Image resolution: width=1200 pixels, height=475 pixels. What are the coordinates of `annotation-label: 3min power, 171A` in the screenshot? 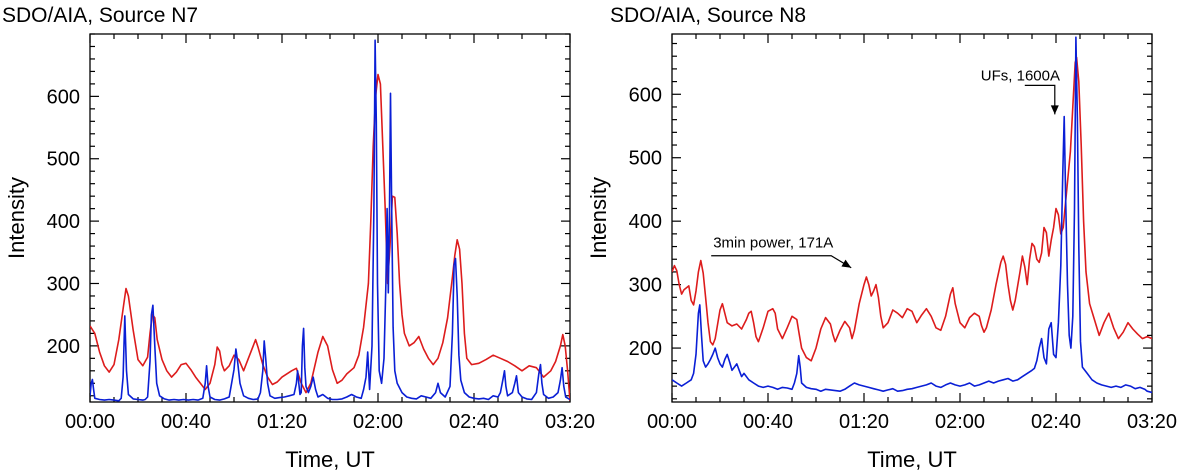 It's located at (773, 243).